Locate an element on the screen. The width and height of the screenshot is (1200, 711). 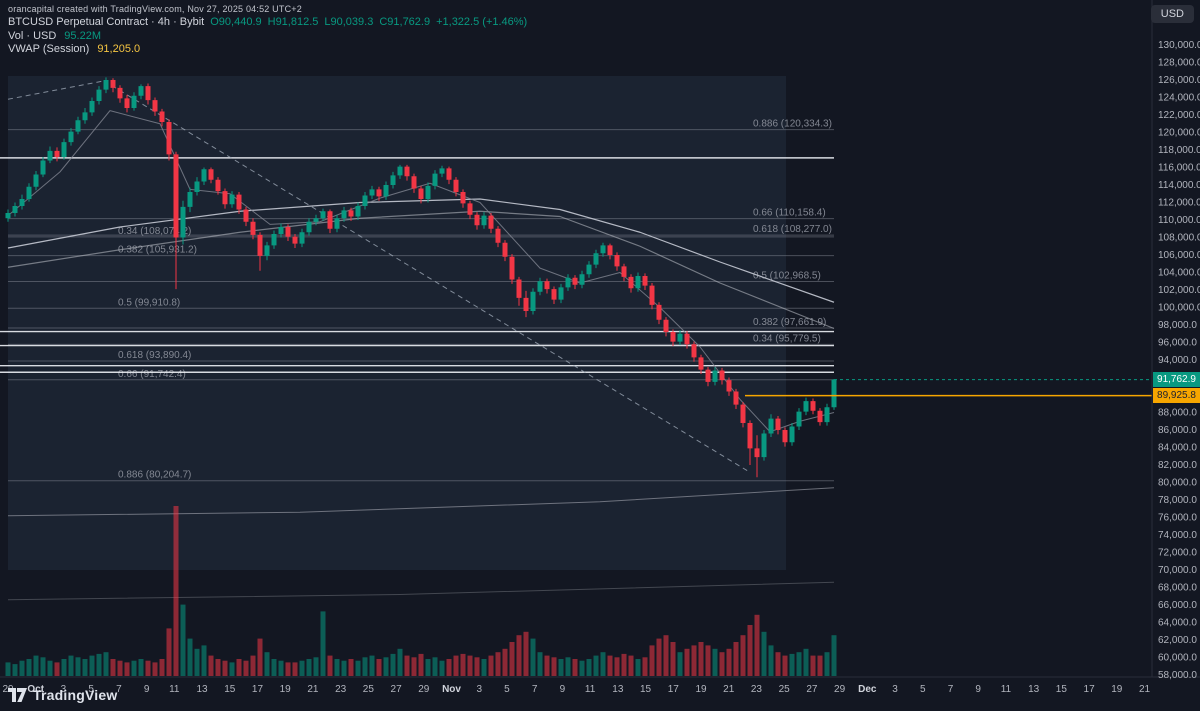
price-axis-label: 78,000.0 is located at coordinates (1177, 500).